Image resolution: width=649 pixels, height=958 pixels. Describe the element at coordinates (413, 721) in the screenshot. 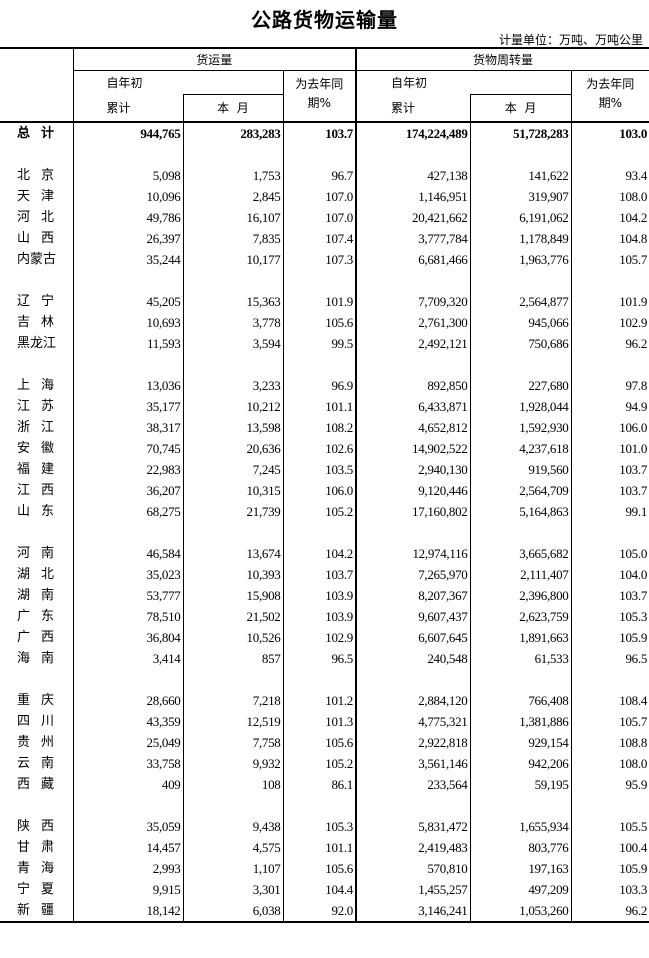

I see `turnover-ytd-cell: 4,775,321` at that location.